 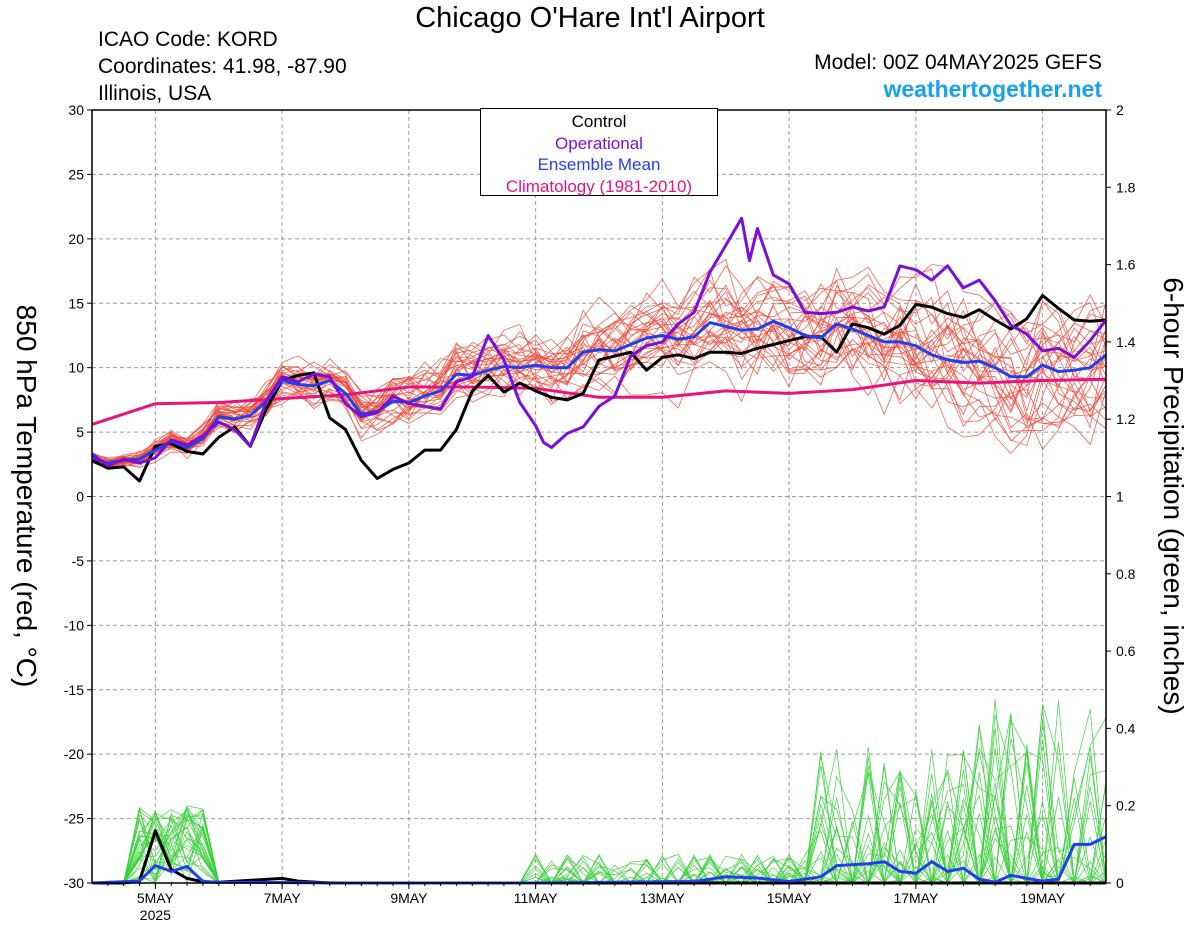 What do you see at coordinates (599, 401) in the screenshot?
I see `temp-climatology-1981-2010-line` at bounding box center [599, 401].